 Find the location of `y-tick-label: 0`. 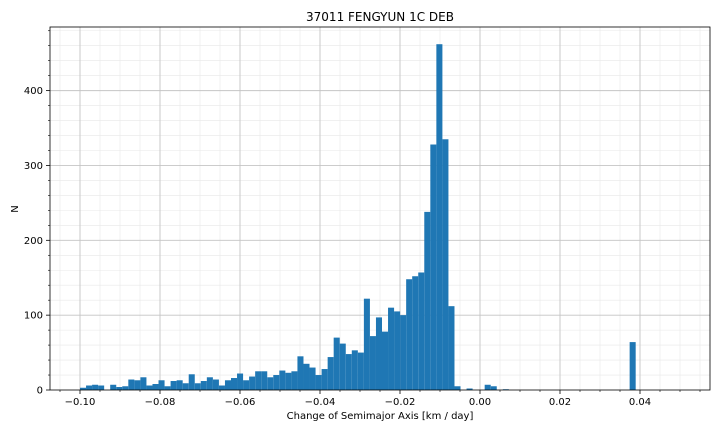

y-tick-label: 0 is located at coordinates (40, 391).